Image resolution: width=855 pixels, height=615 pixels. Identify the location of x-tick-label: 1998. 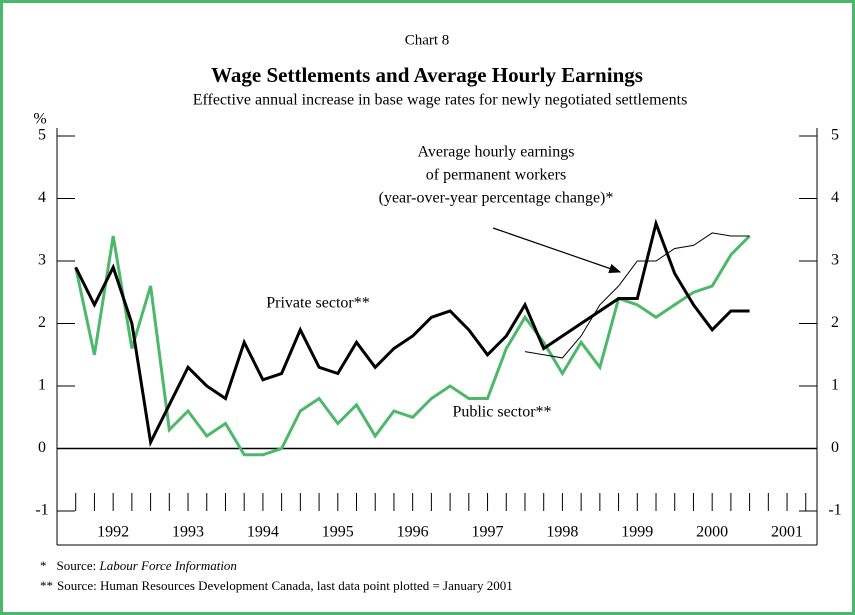
(562, 532).